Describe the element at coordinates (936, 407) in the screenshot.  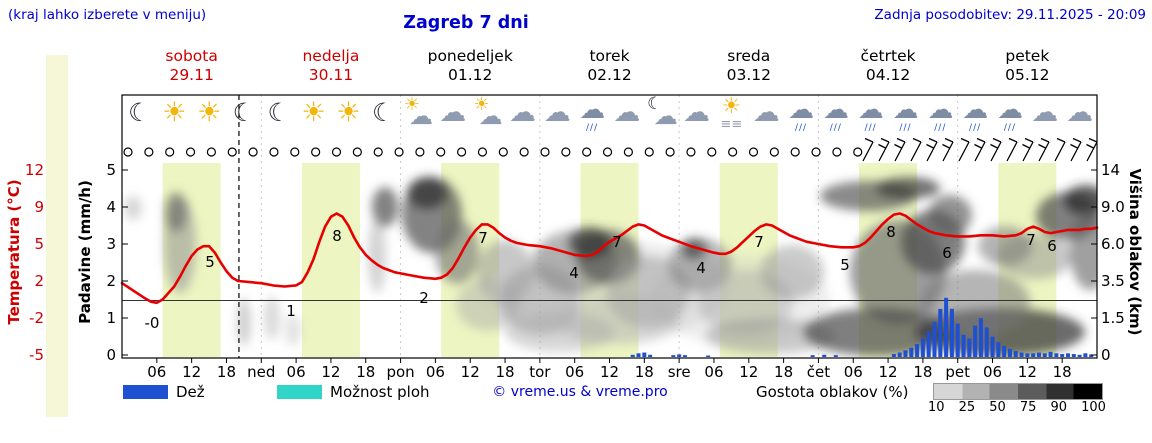
I see `density-tick: 10` at that location.